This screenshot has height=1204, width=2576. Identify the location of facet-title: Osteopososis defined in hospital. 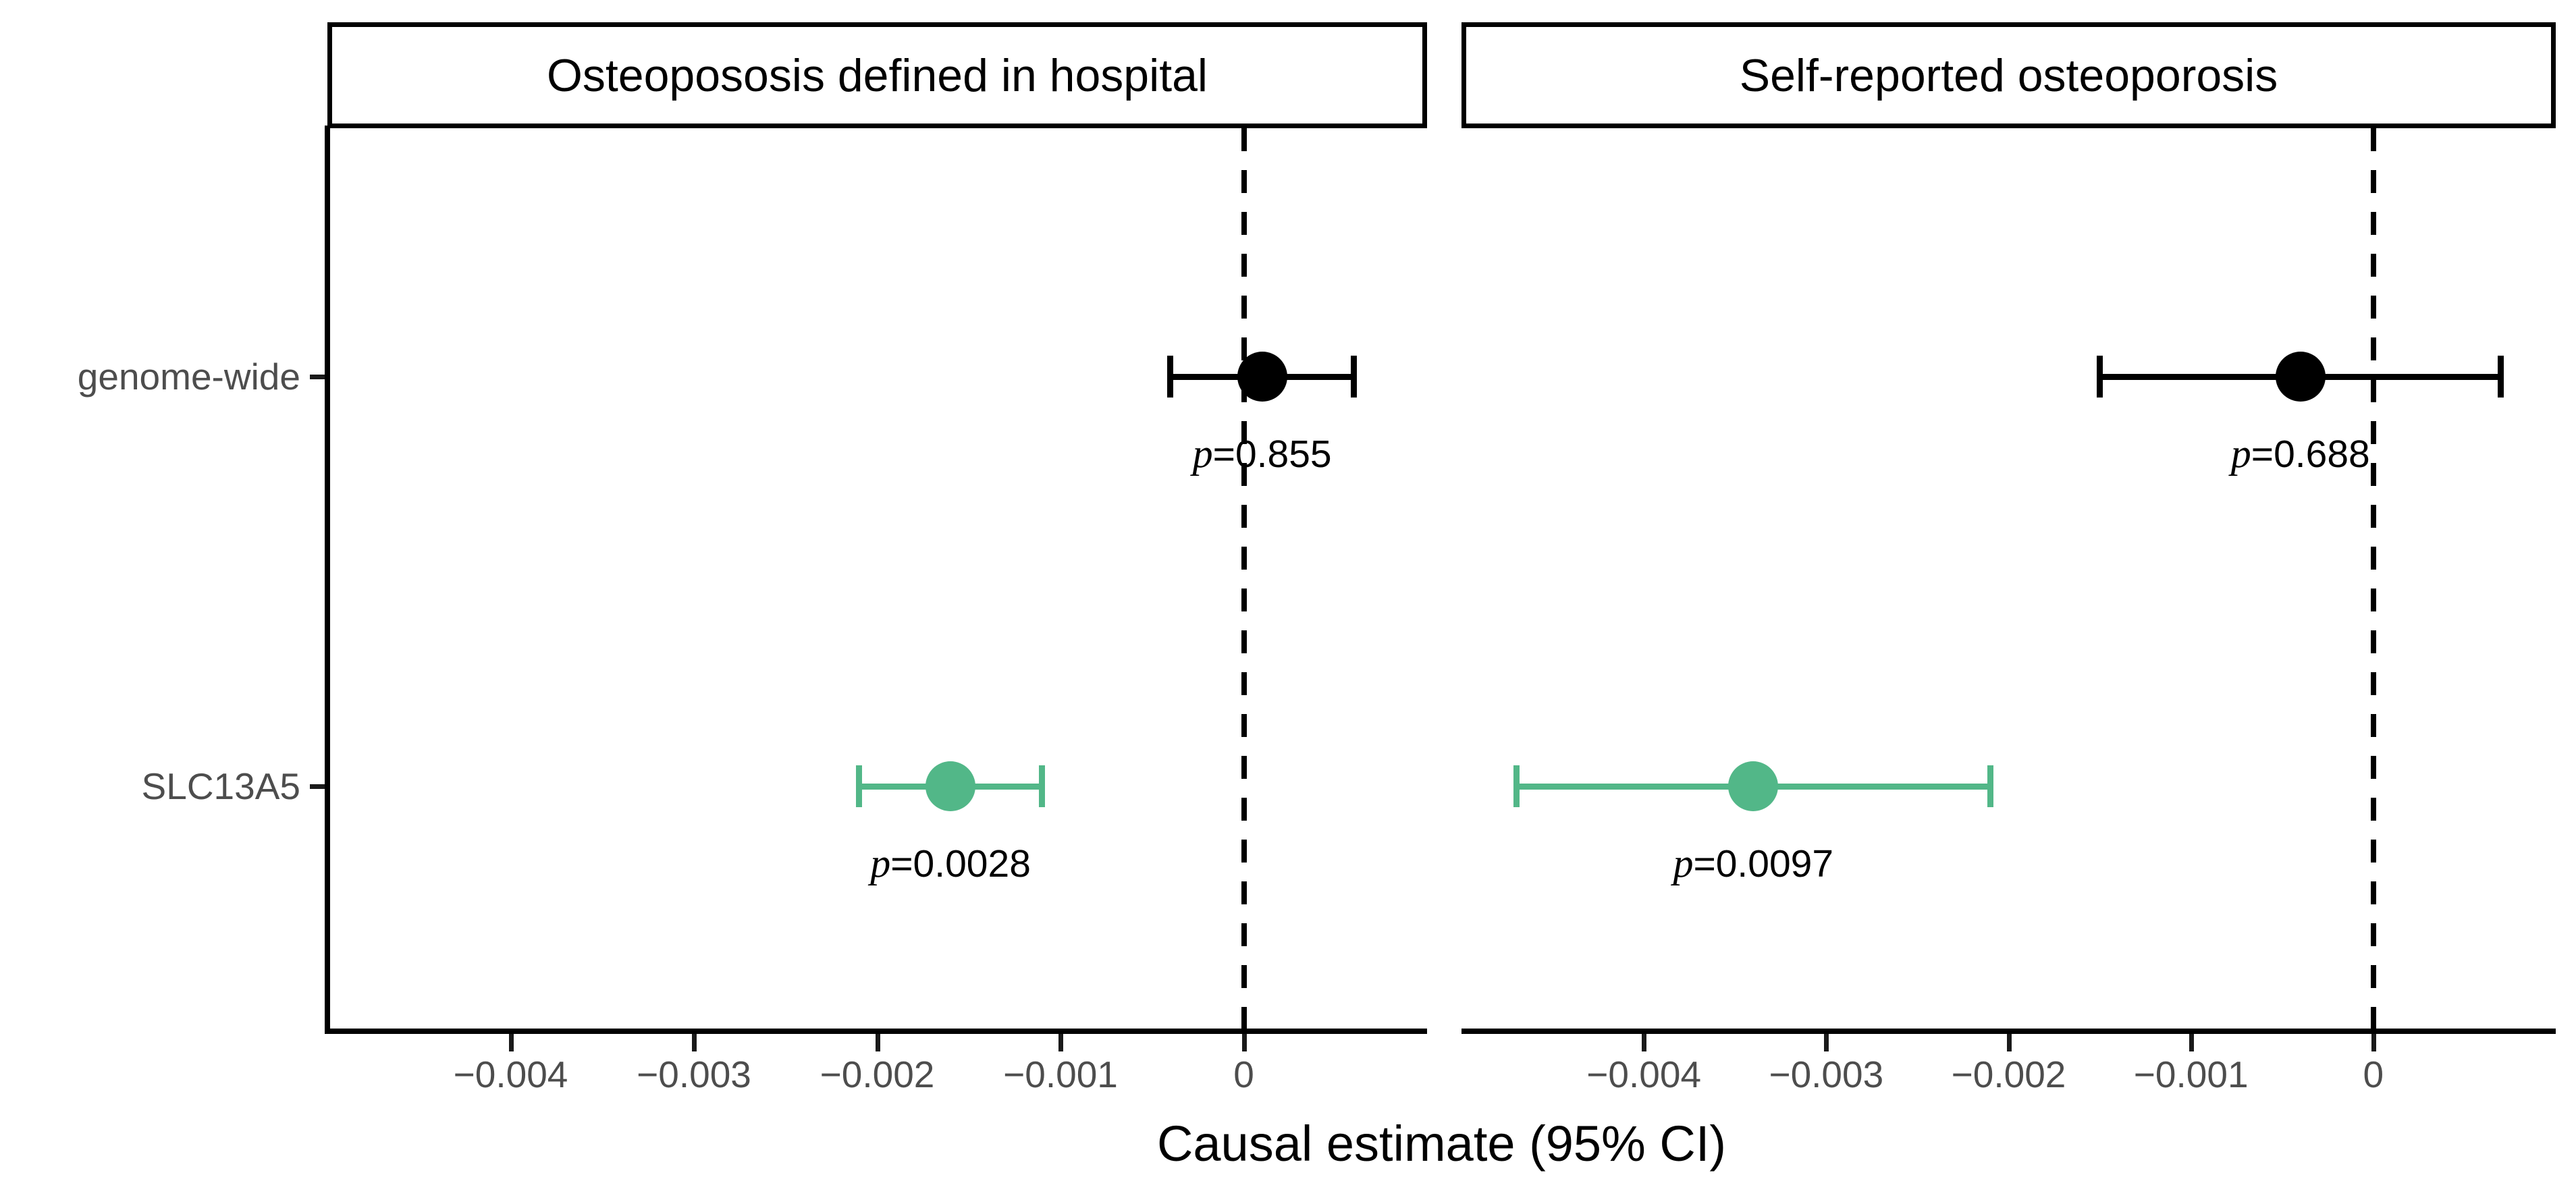
(877, 75).